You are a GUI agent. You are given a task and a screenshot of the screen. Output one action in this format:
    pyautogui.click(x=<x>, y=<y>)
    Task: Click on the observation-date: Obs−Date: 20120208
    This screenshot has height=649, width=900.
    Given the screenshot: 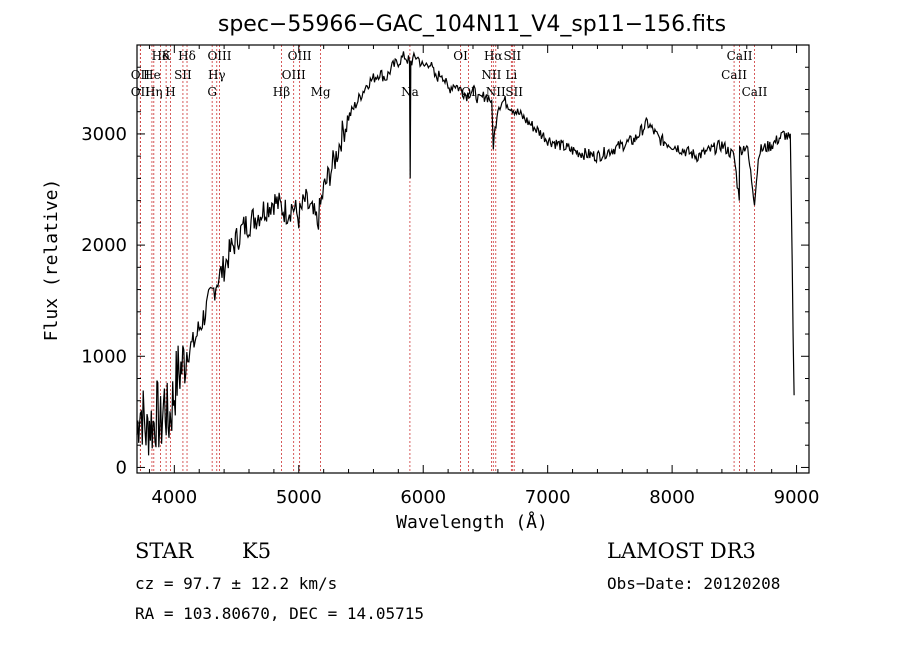 What is the action you would take?
    pyautogui.click(x=694, y=583)
    